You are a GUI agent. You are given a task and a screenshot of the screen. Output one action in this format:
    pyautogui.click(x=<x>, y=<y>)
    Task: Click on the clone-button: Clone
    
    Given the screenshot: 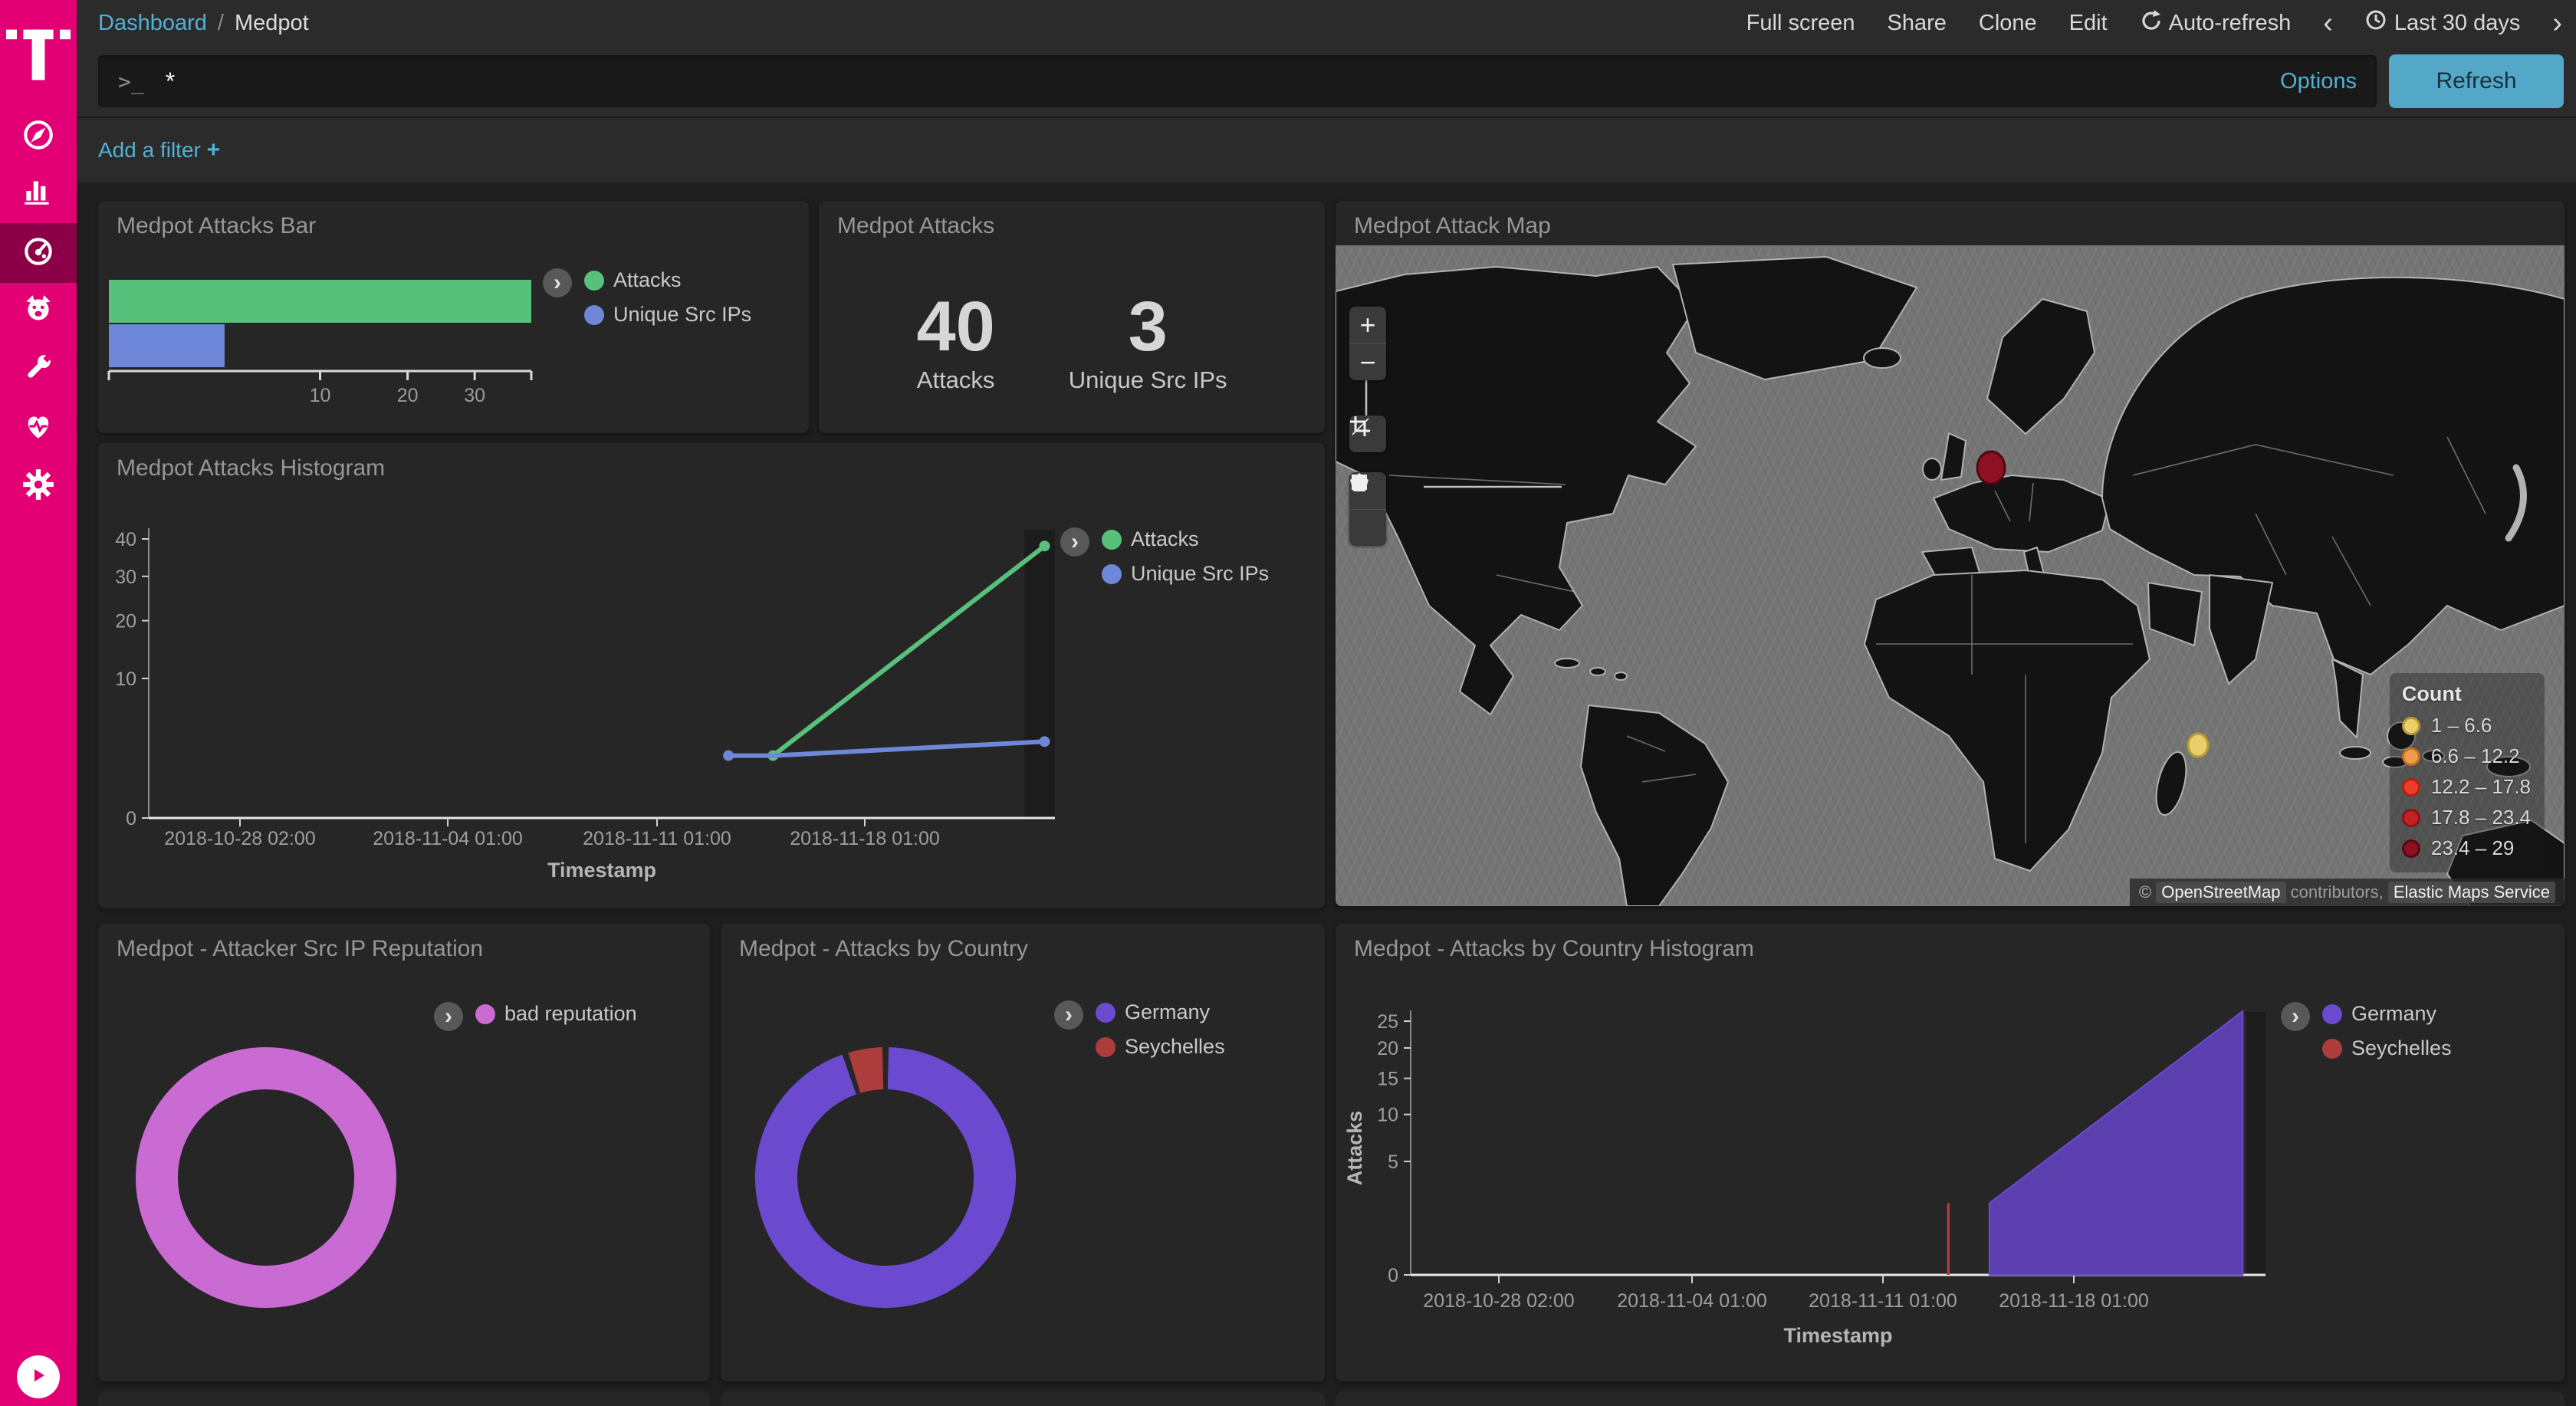 What is the action you would take?
    pyautogui.click(x=2008, y=23)
    